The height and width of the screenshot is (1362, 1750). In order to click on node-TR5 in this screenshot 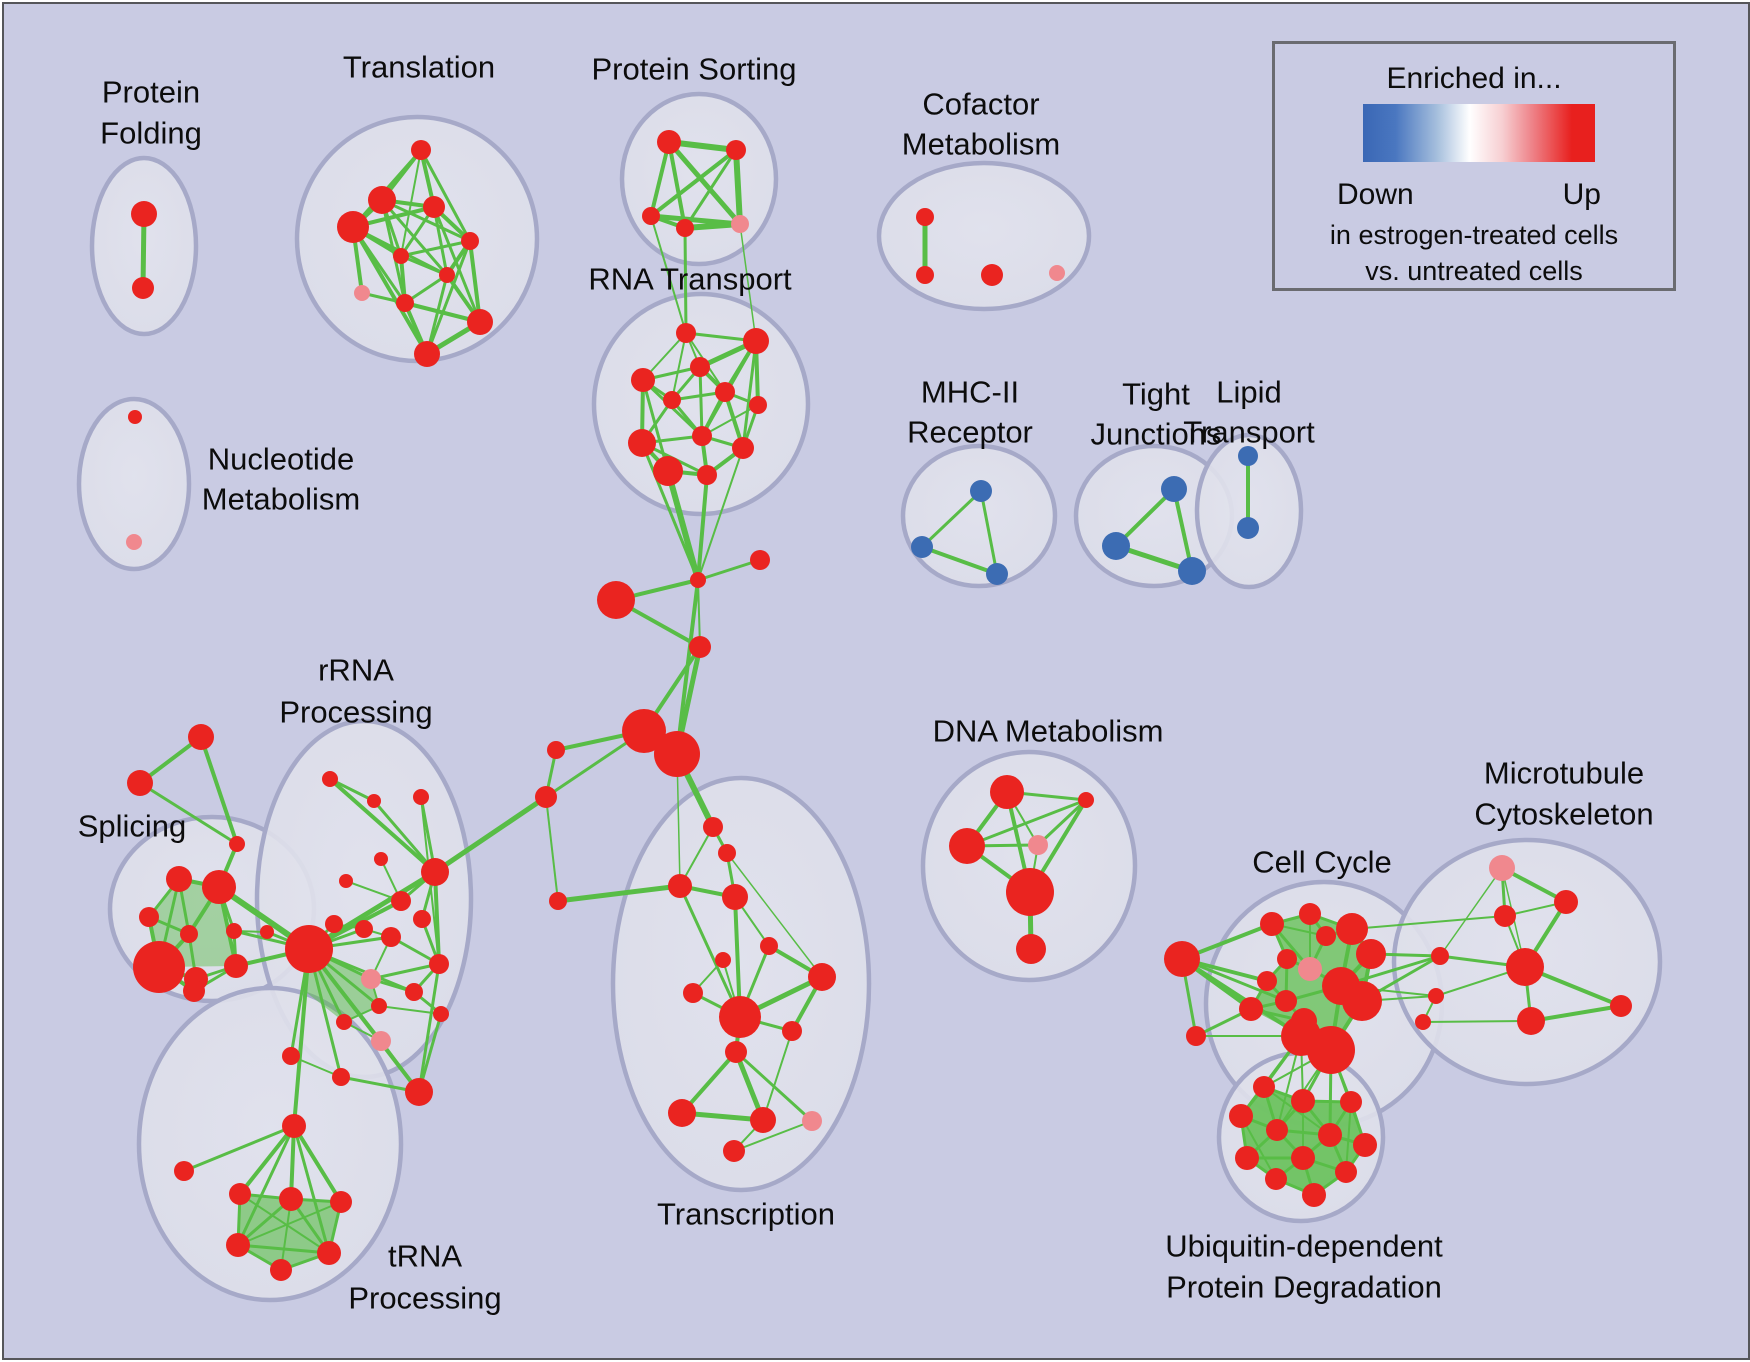, I will do `click(769, 946)`.